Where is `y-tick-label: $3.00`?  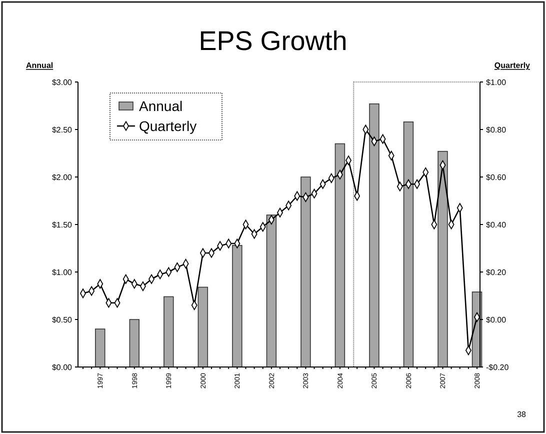
y-tick-label: $3.00 is located at coordinates (62, 82).